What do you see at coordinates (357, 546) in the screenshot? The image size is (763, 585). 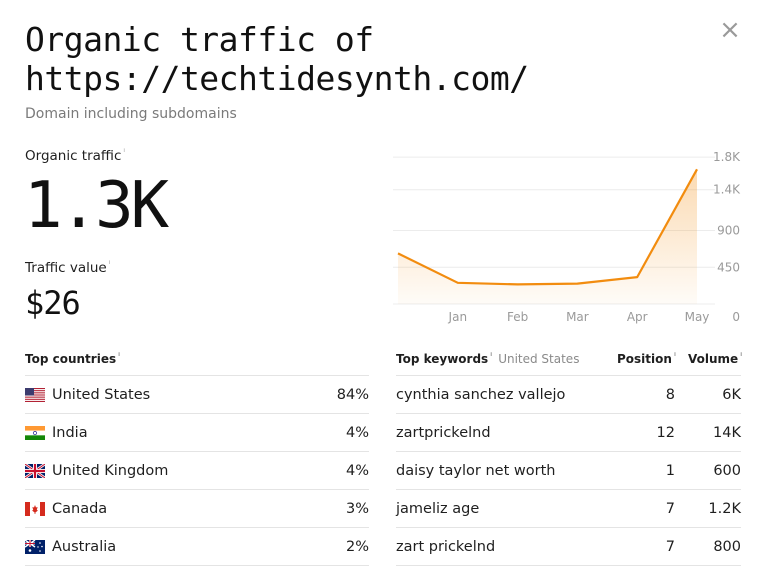 I see `country-share: 2%` at bounding box center [357, 546].